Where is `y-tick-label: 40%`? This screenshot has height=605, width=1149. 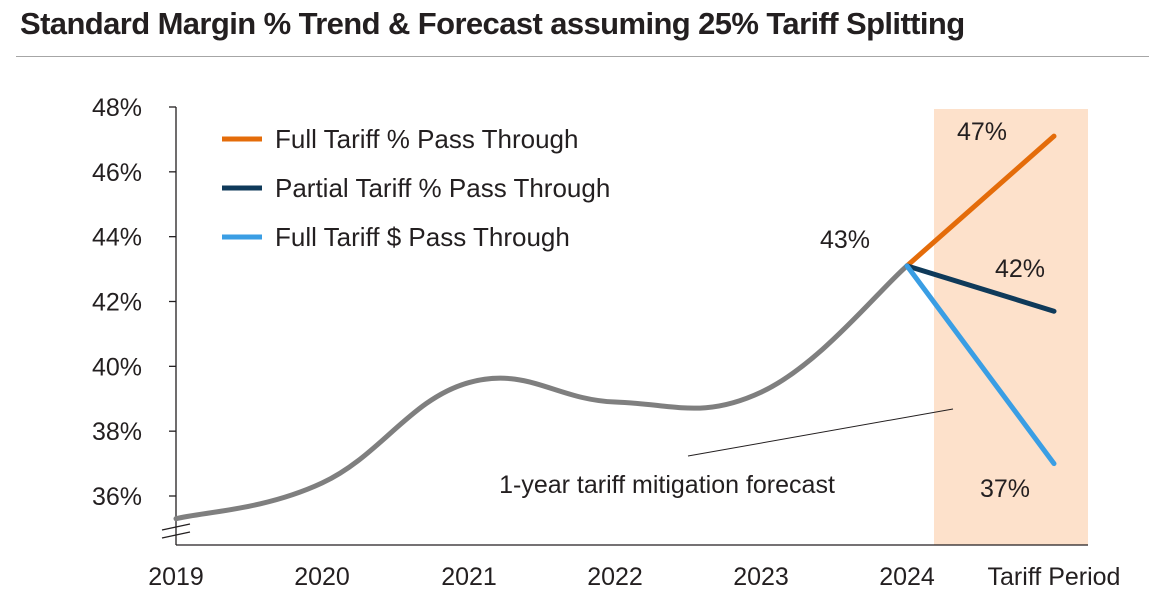
y-tick-label: 40% is located at coordinates (117, 367).